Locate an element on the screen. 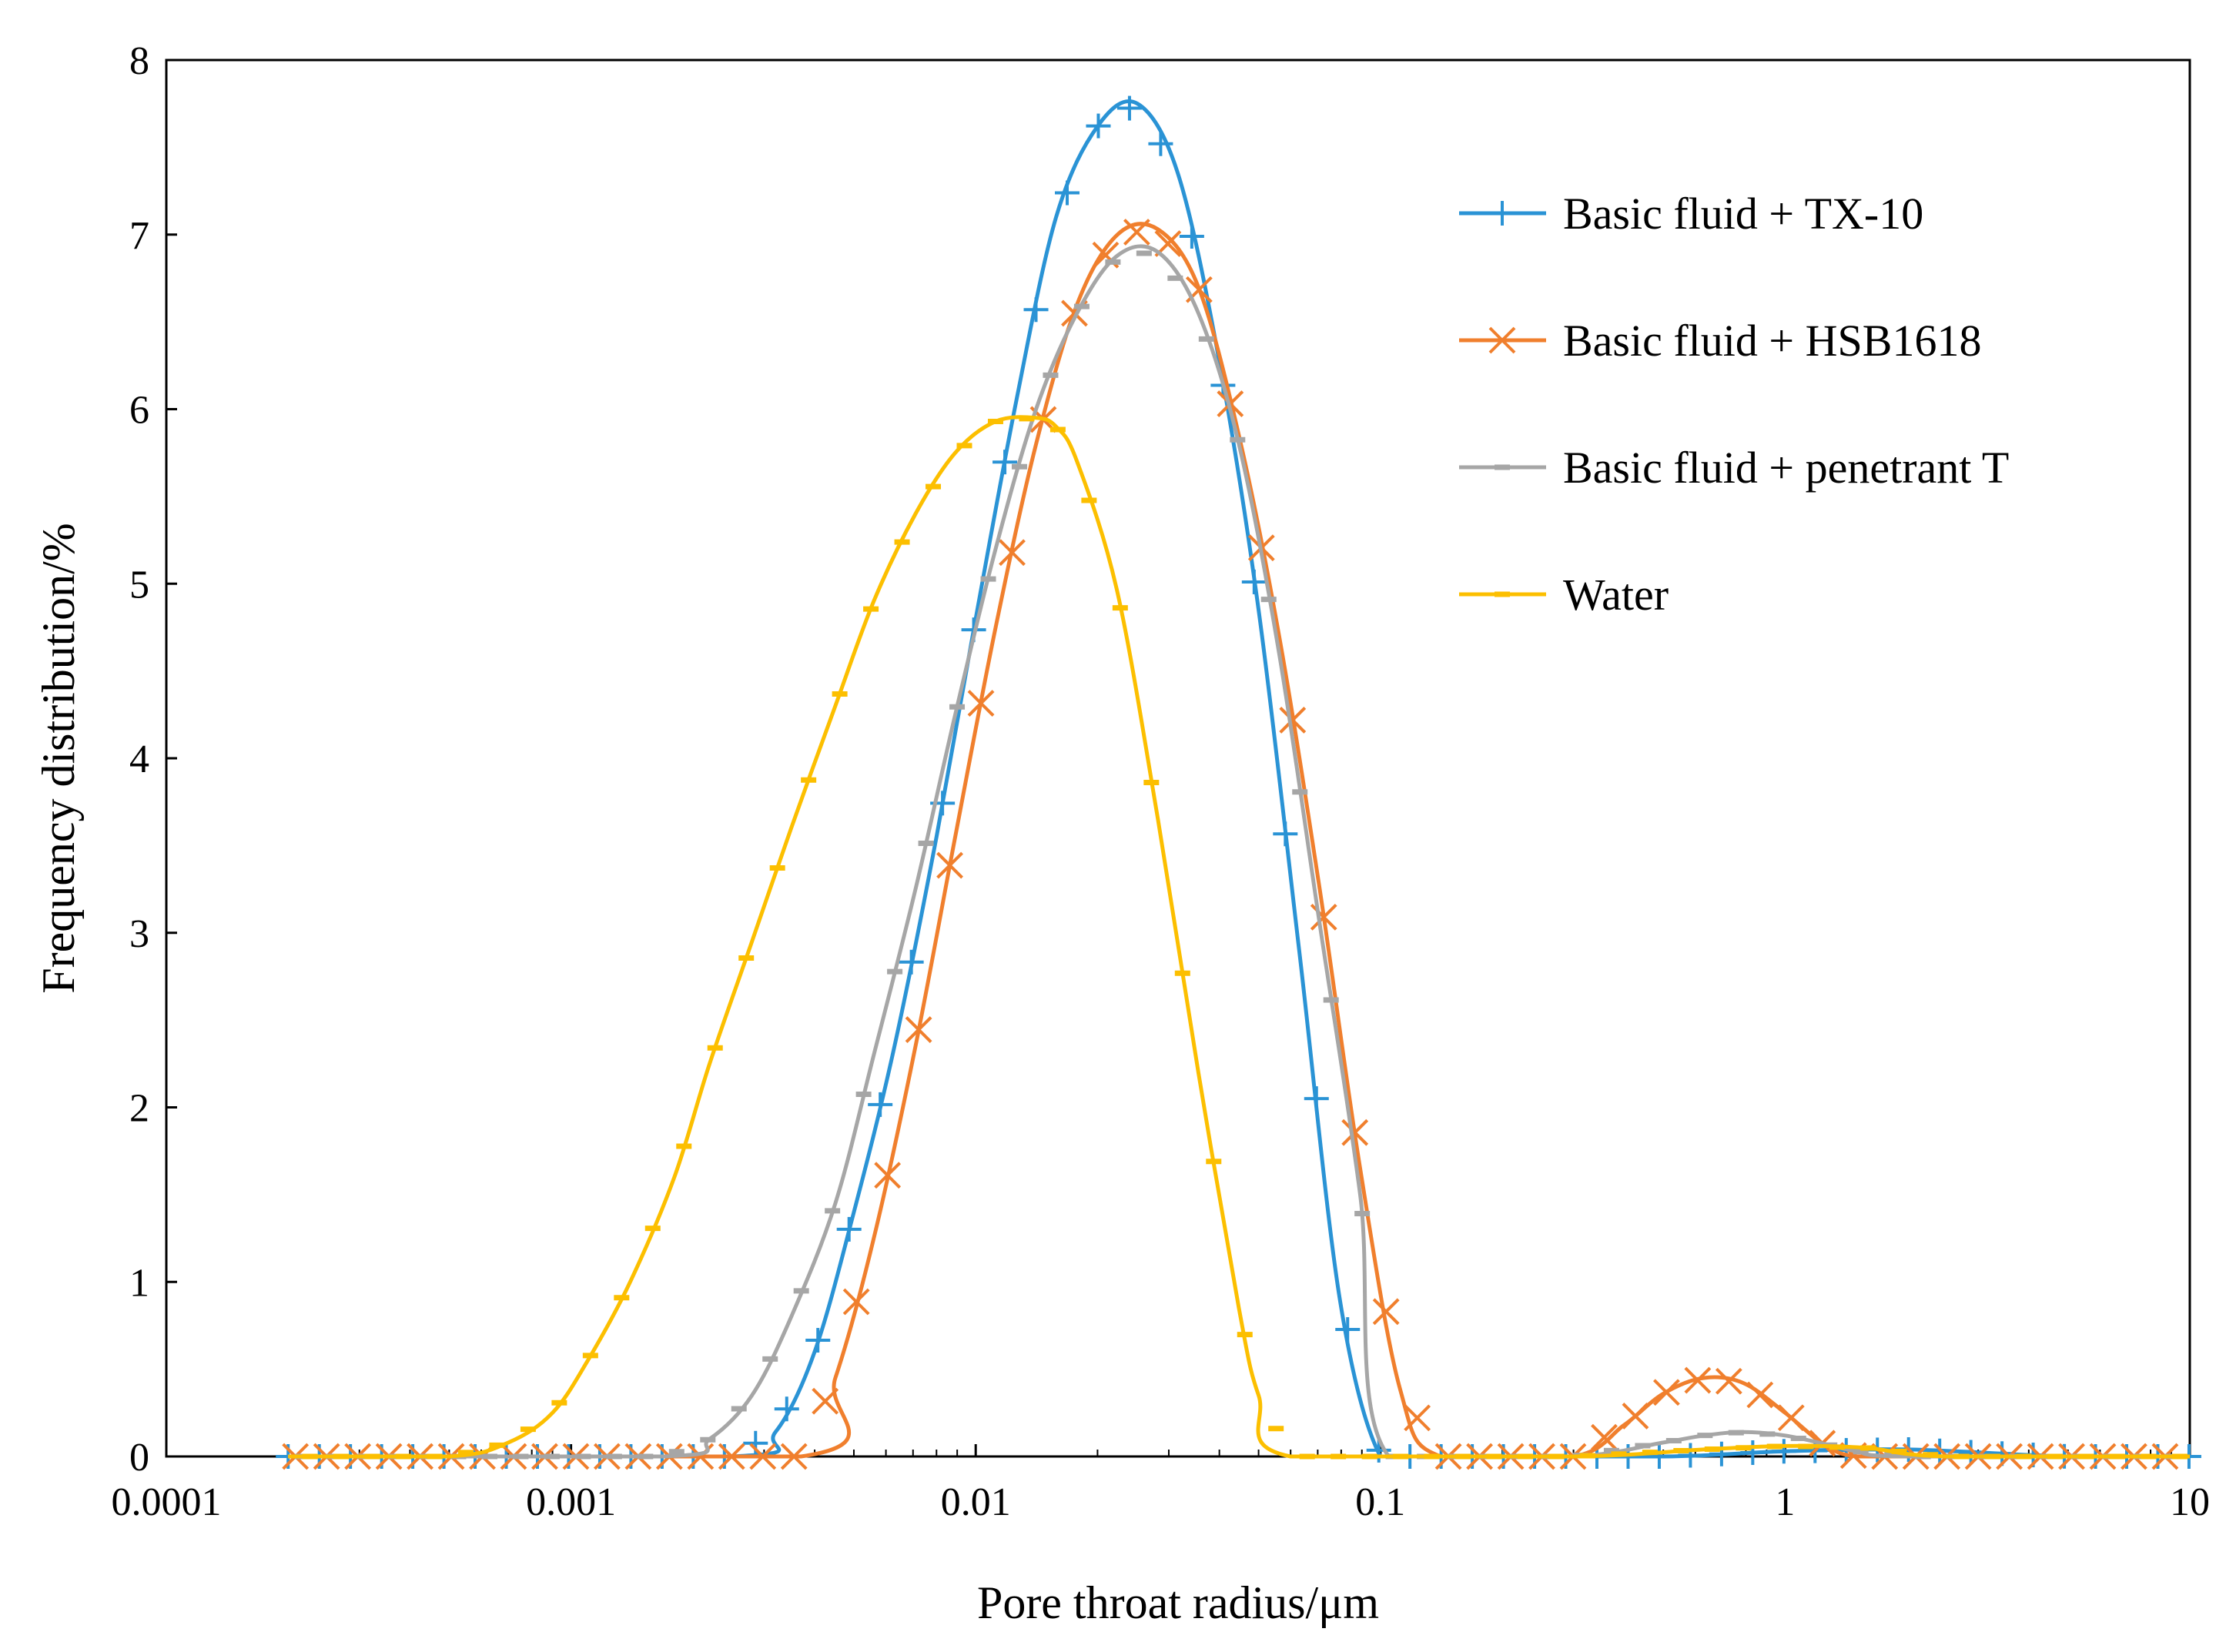 This screenshot has width=2236, height=1652. y-tick-label: 1 is located at coordinates (139, 1283).